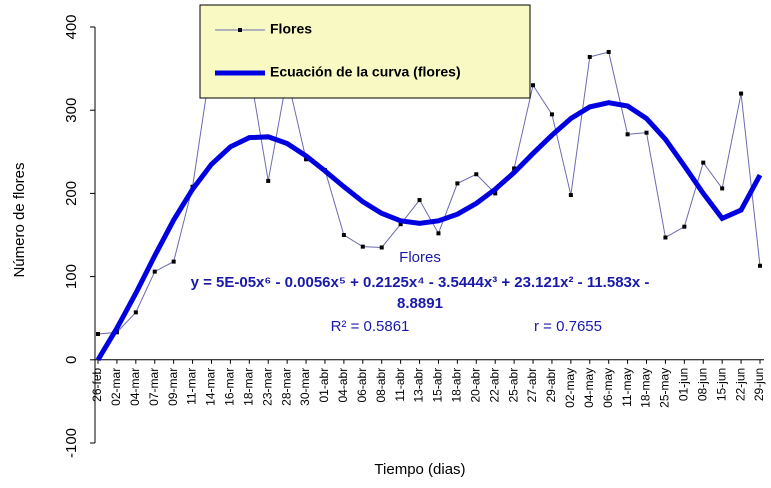 This screenshot has width=771, height=488. What do you see at coordinates (71, 26) in the screenshot?
I see `y-tick-label: 400` at bounding box center [71, 26].